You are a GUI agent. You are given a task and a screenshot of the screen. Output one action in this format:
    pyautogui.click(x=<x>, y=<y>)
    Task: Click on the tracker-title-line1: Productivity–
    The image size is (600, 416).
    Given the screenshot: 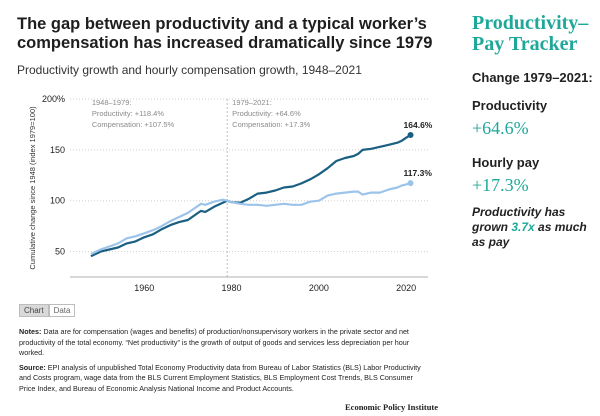 What is the action you would take?
    pyautogui.click(x=530, y=23)
    